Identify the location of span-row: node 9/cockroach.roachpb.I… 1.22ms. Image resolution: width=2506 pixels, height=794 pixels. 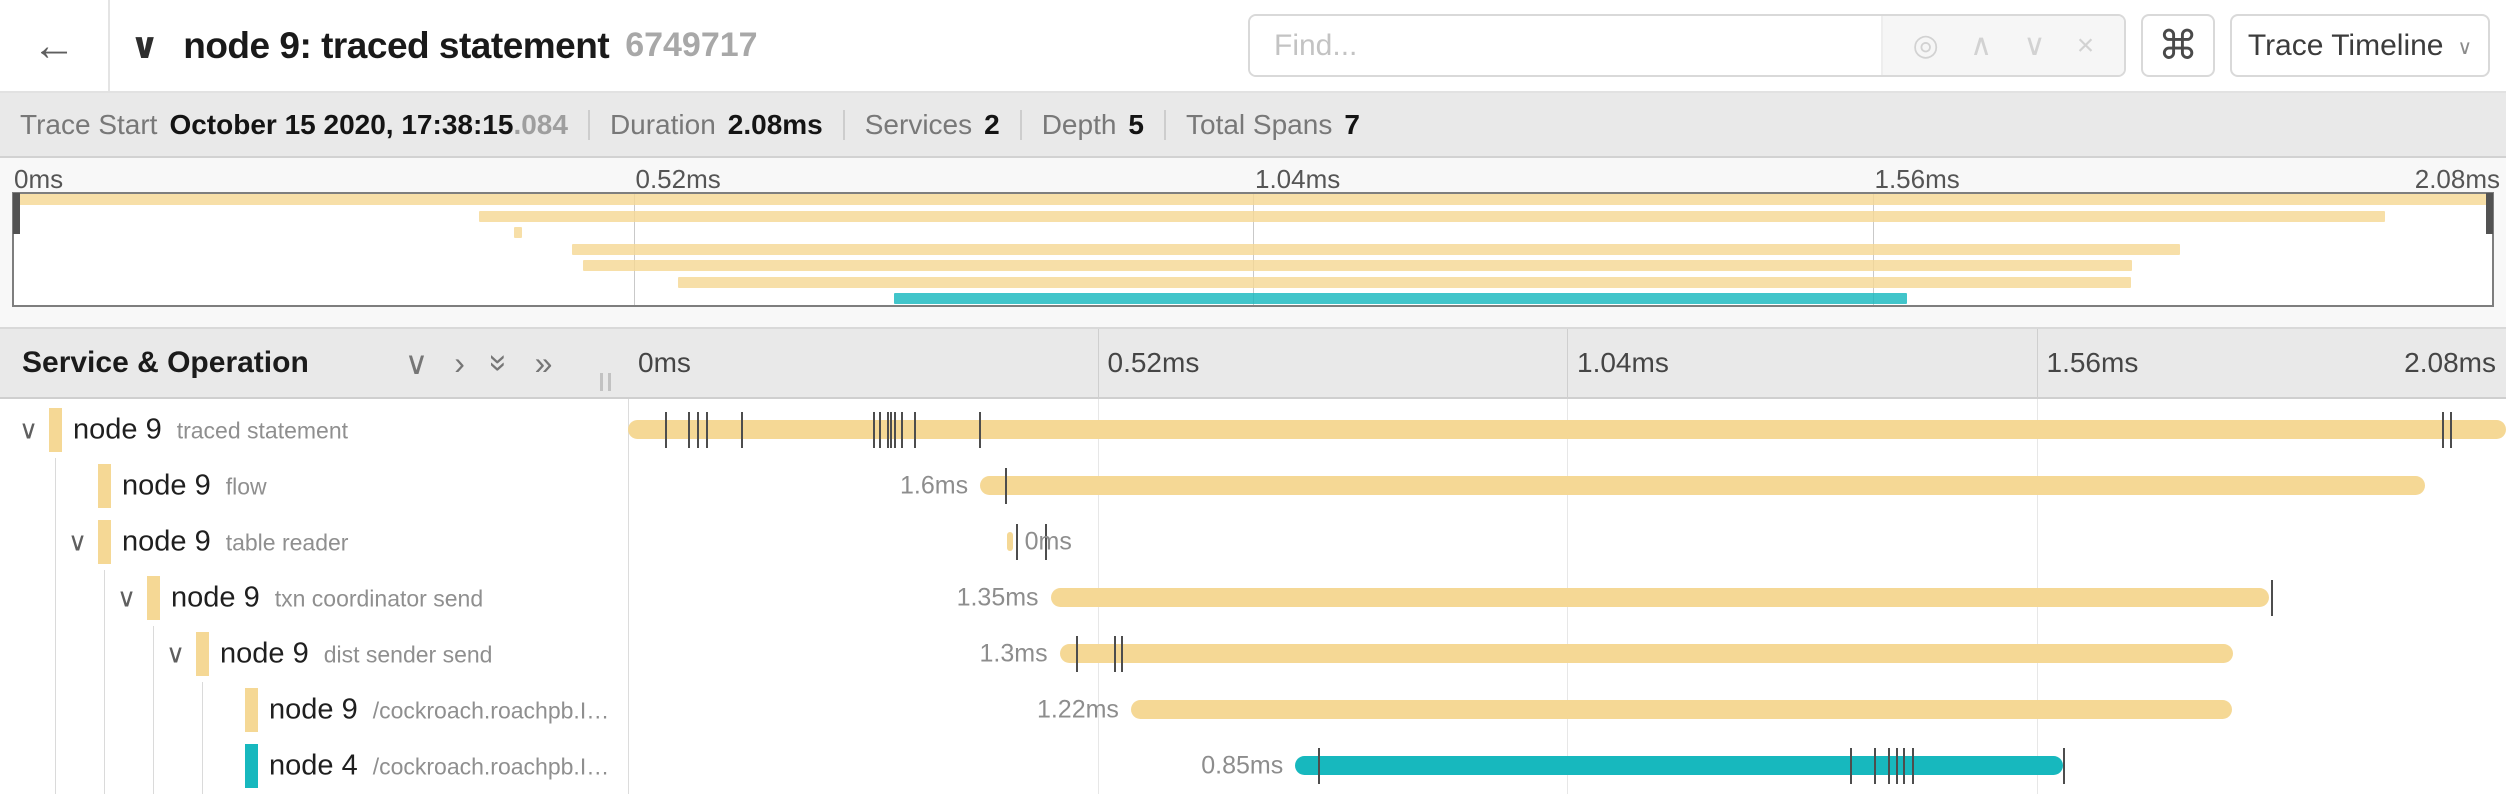
(1253, 710).